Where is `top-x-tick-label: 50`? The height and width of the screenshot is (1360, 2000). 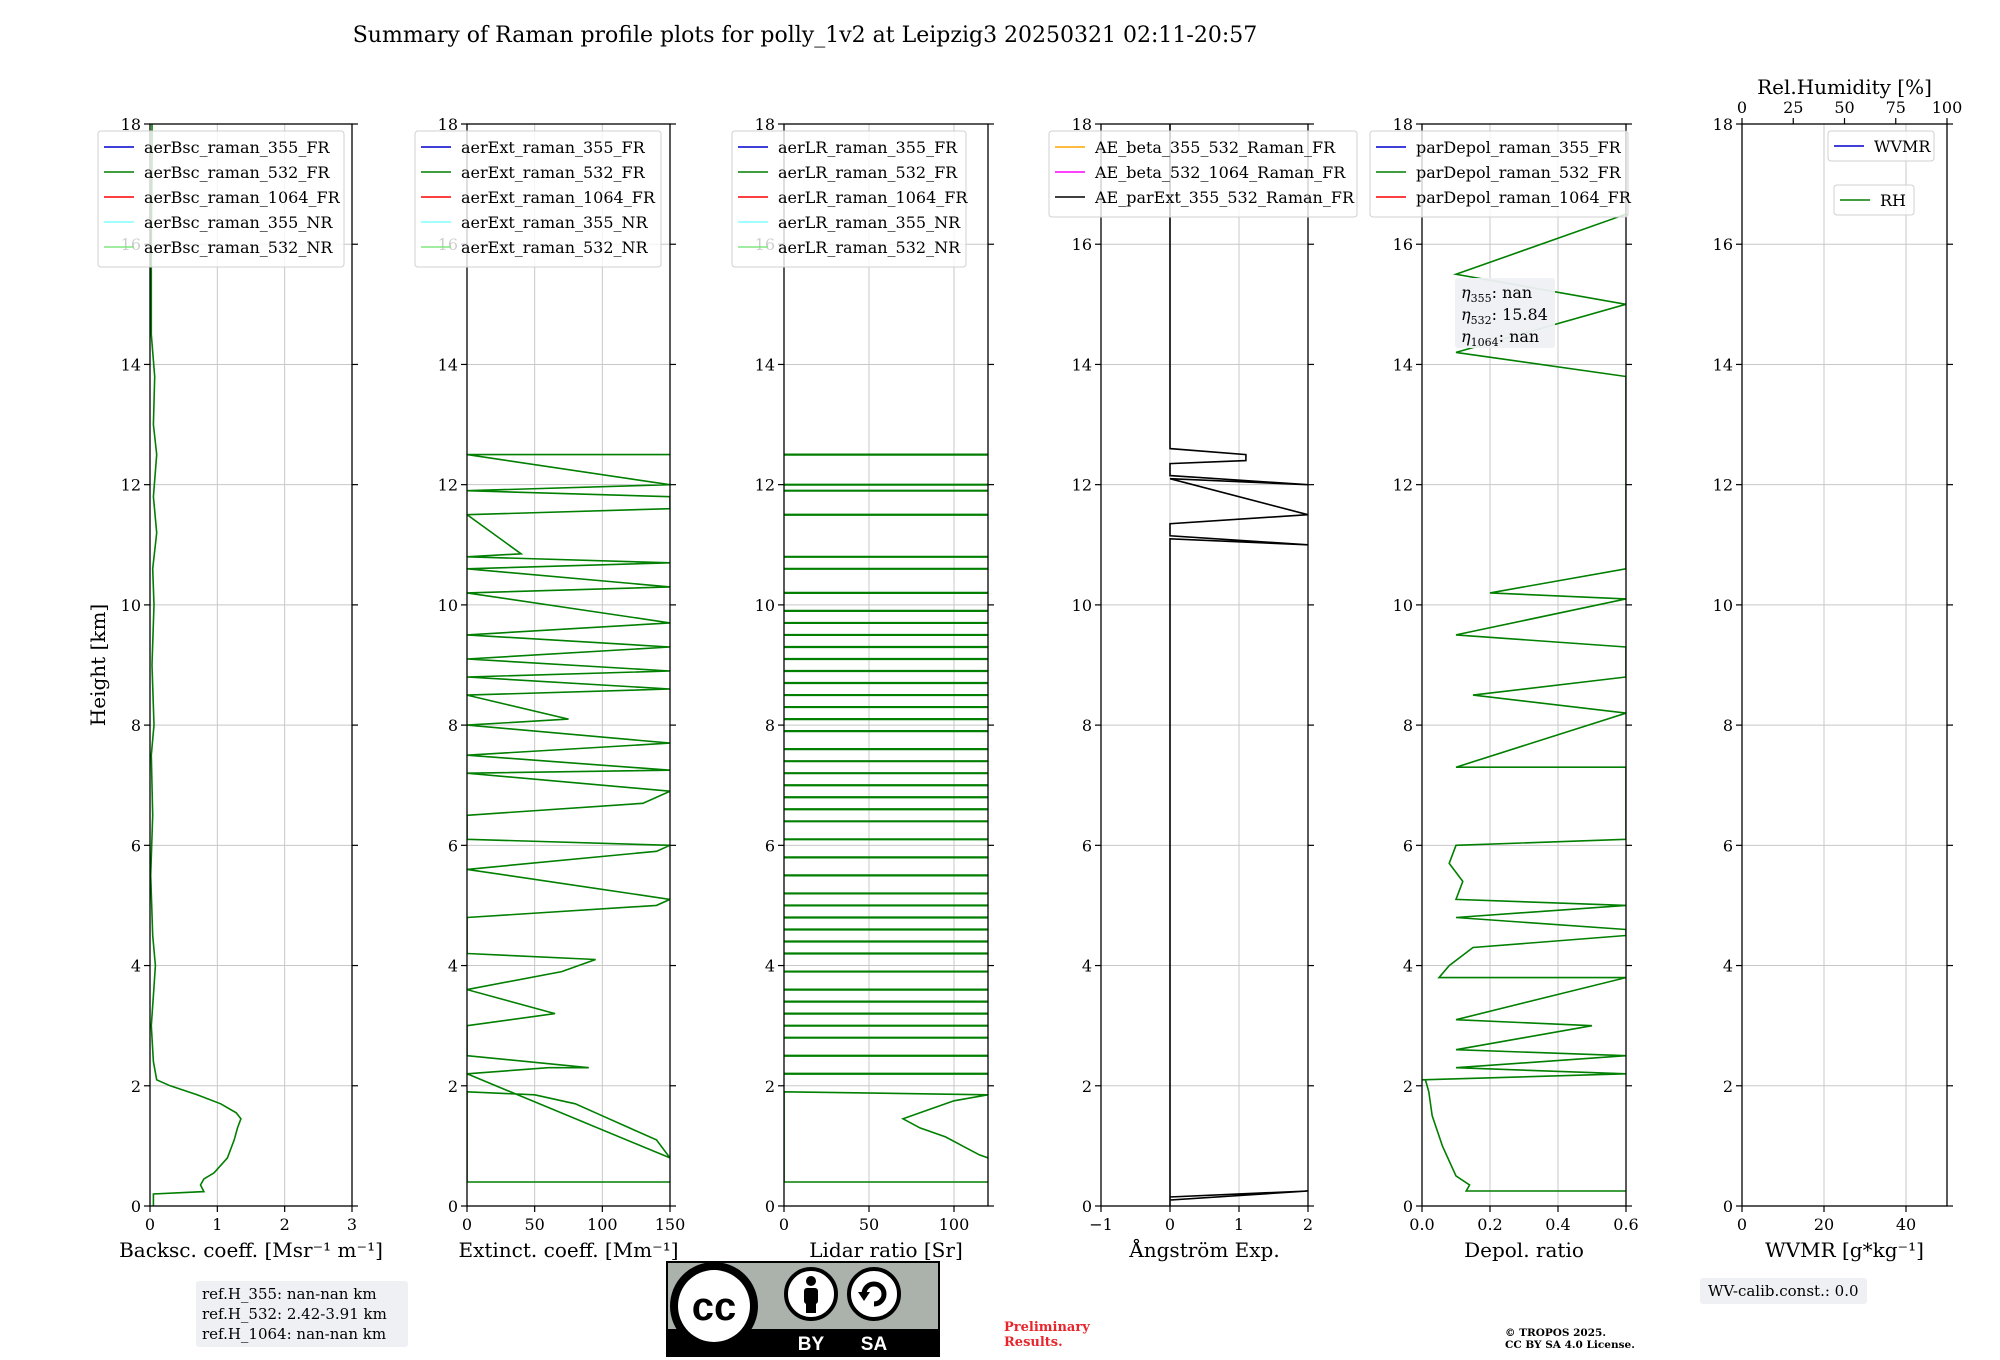 top-x-tick-label: 50 is located at coordinates (1844, 107).